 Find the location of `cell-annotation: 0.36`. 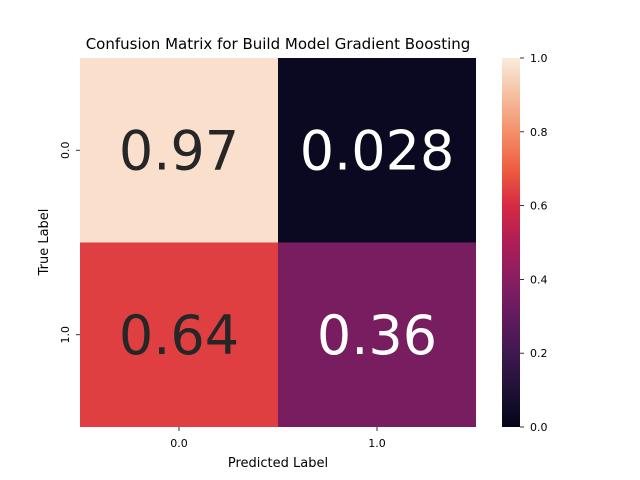

cell-annotation: 0.36 is located at coordinates (377, 335).